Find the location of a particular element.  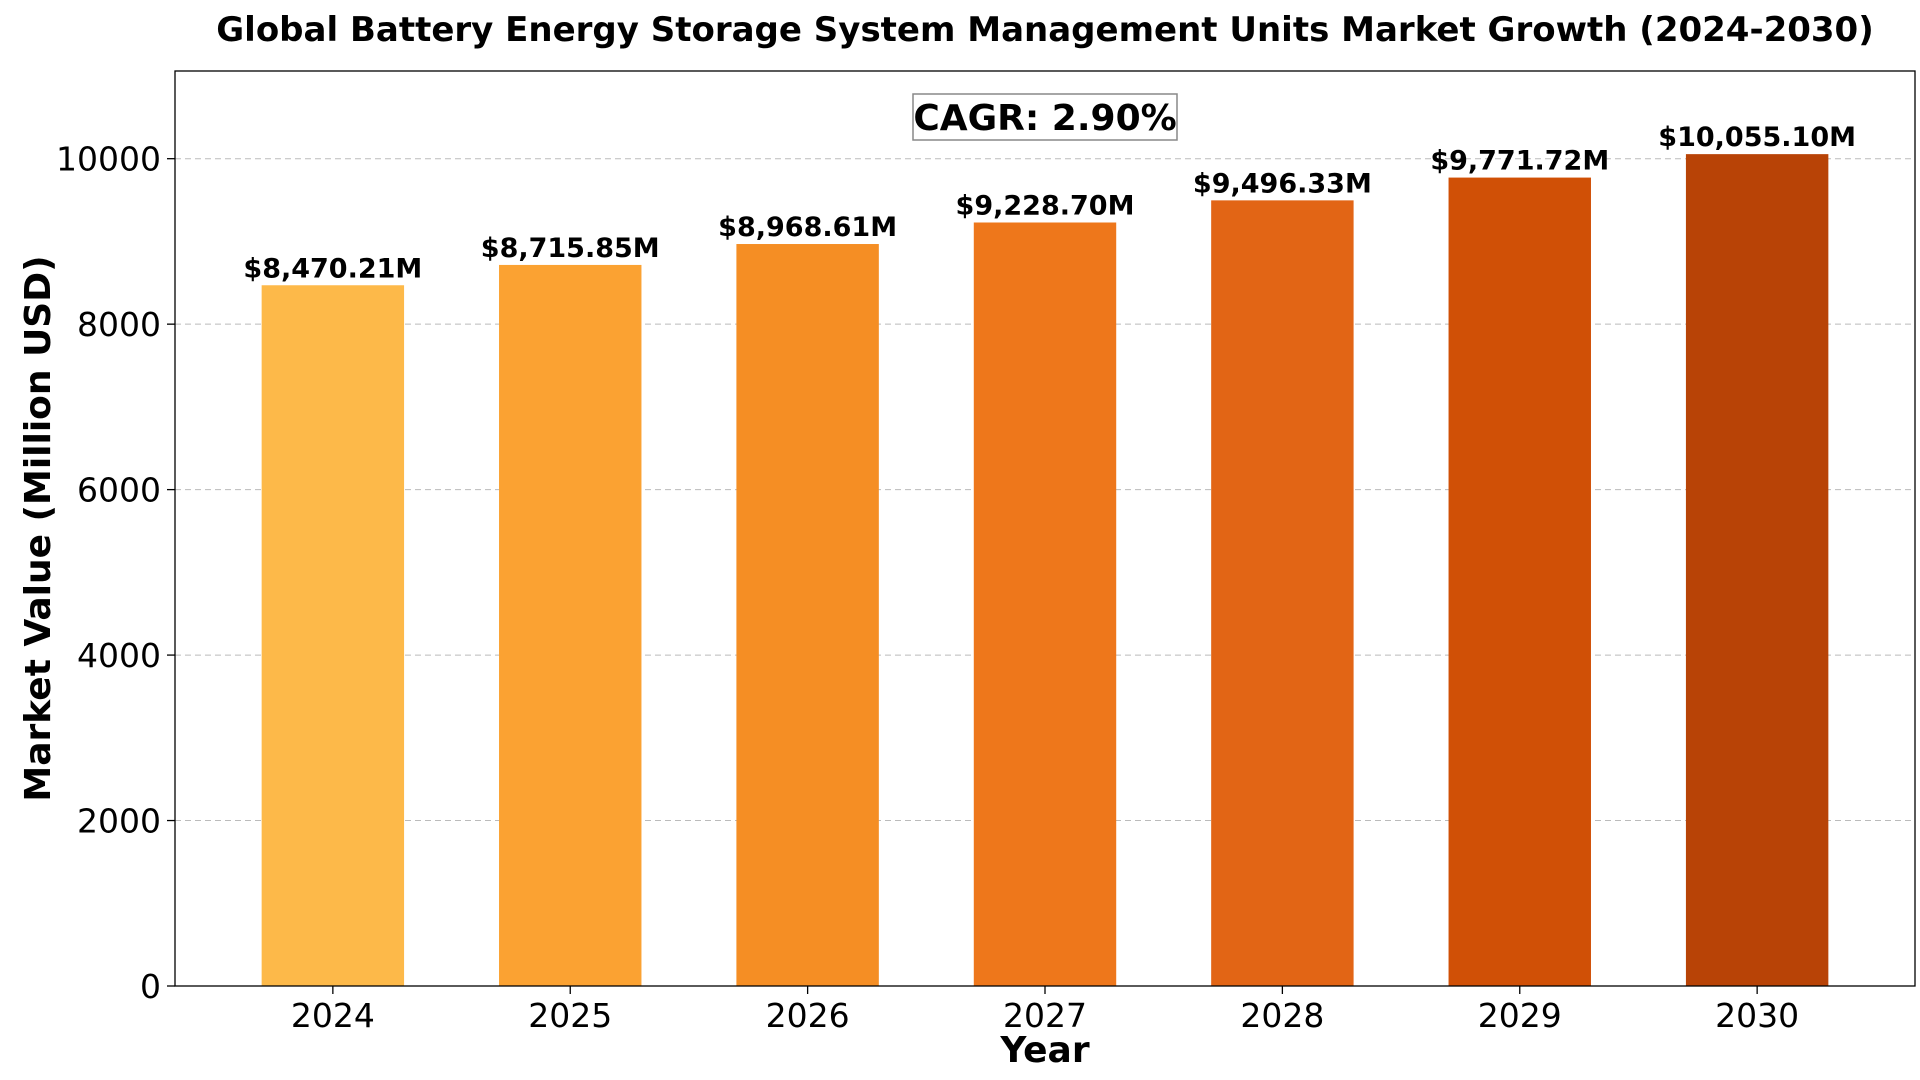

bar-value-label: $9,496.33M is located at coordinates (1282, 183).